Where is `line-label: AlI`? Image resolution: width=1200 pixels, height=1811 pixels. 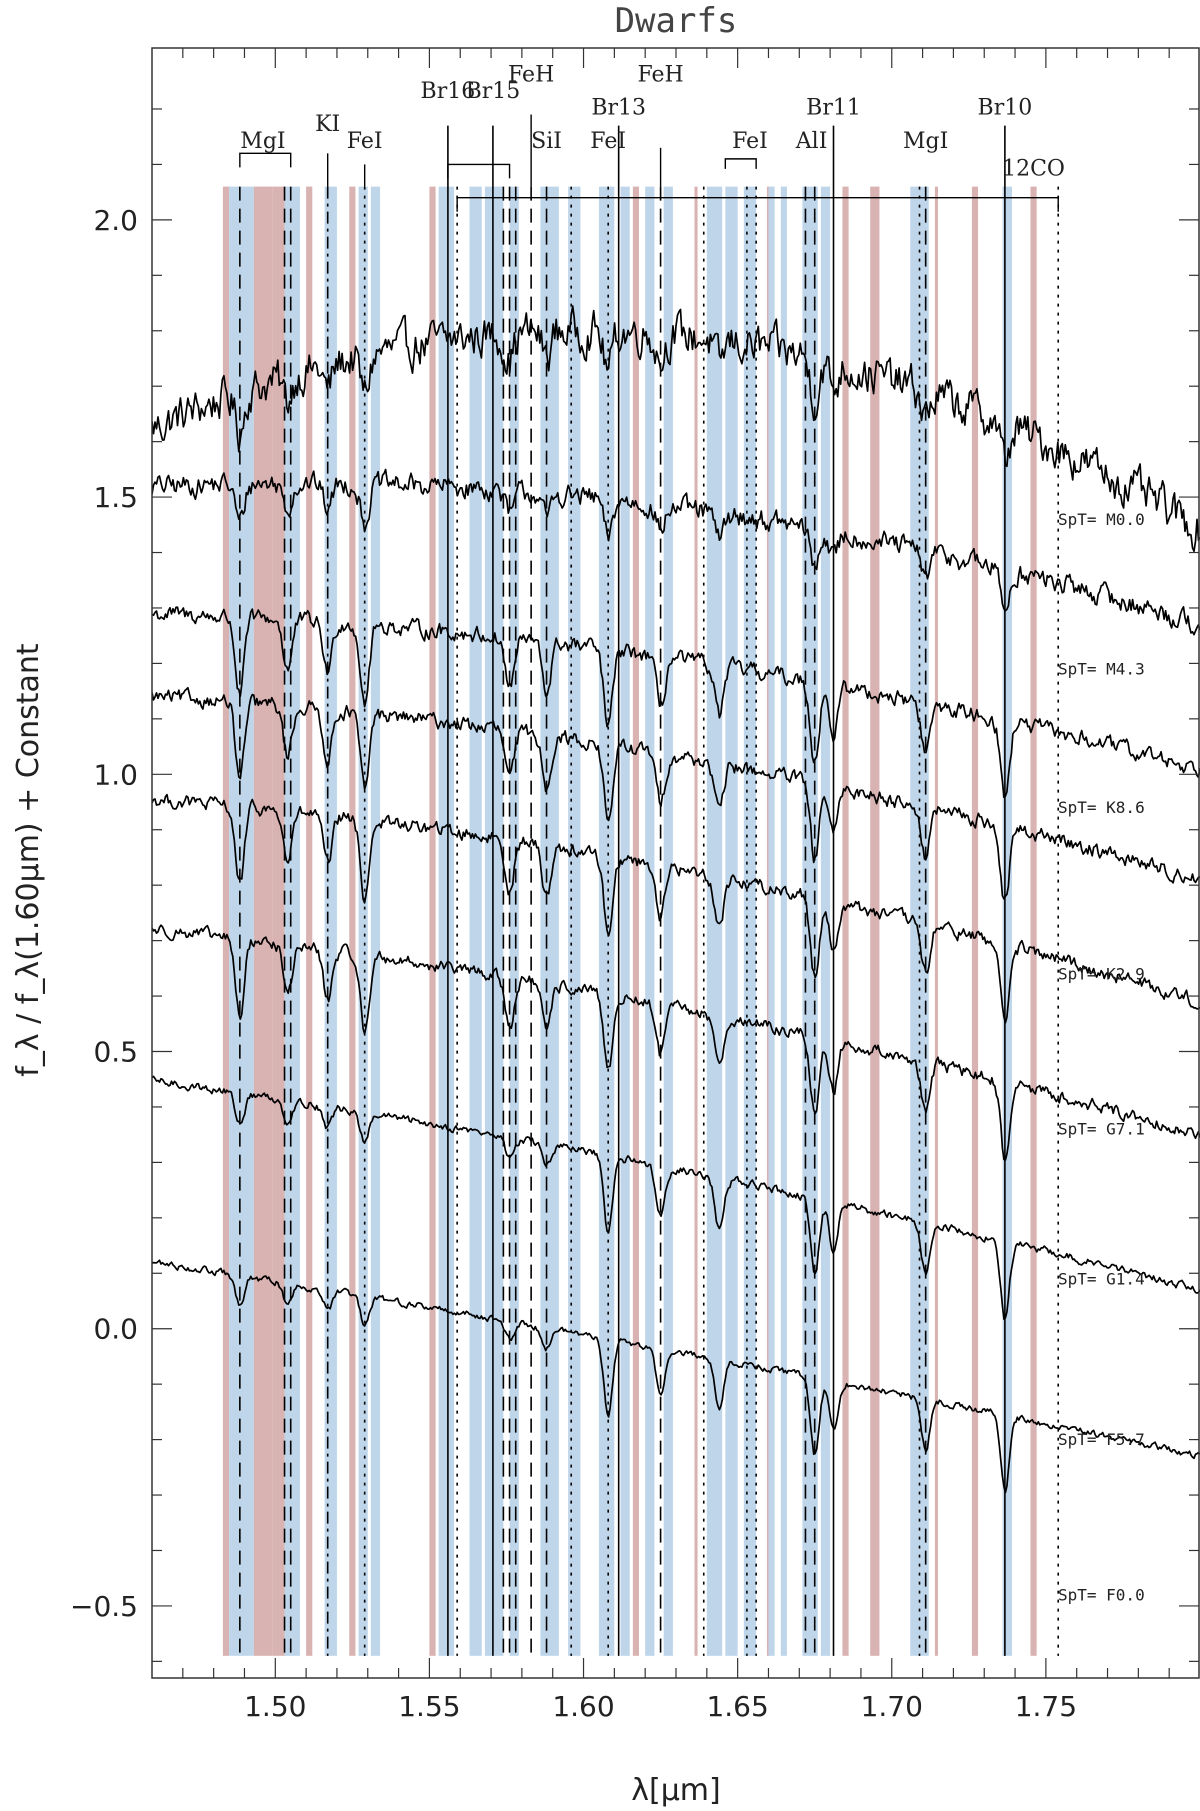 line-label: AlI is located at coordinates (811, 141).